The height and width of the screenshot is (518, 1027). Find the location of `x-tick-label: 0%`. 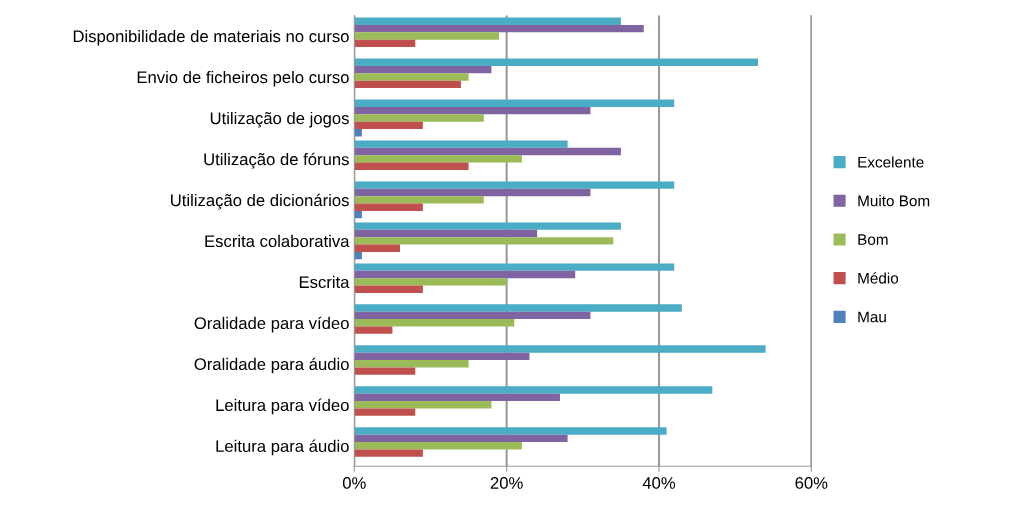

x-tick-label: 0% is located at coordinates (354, 483).